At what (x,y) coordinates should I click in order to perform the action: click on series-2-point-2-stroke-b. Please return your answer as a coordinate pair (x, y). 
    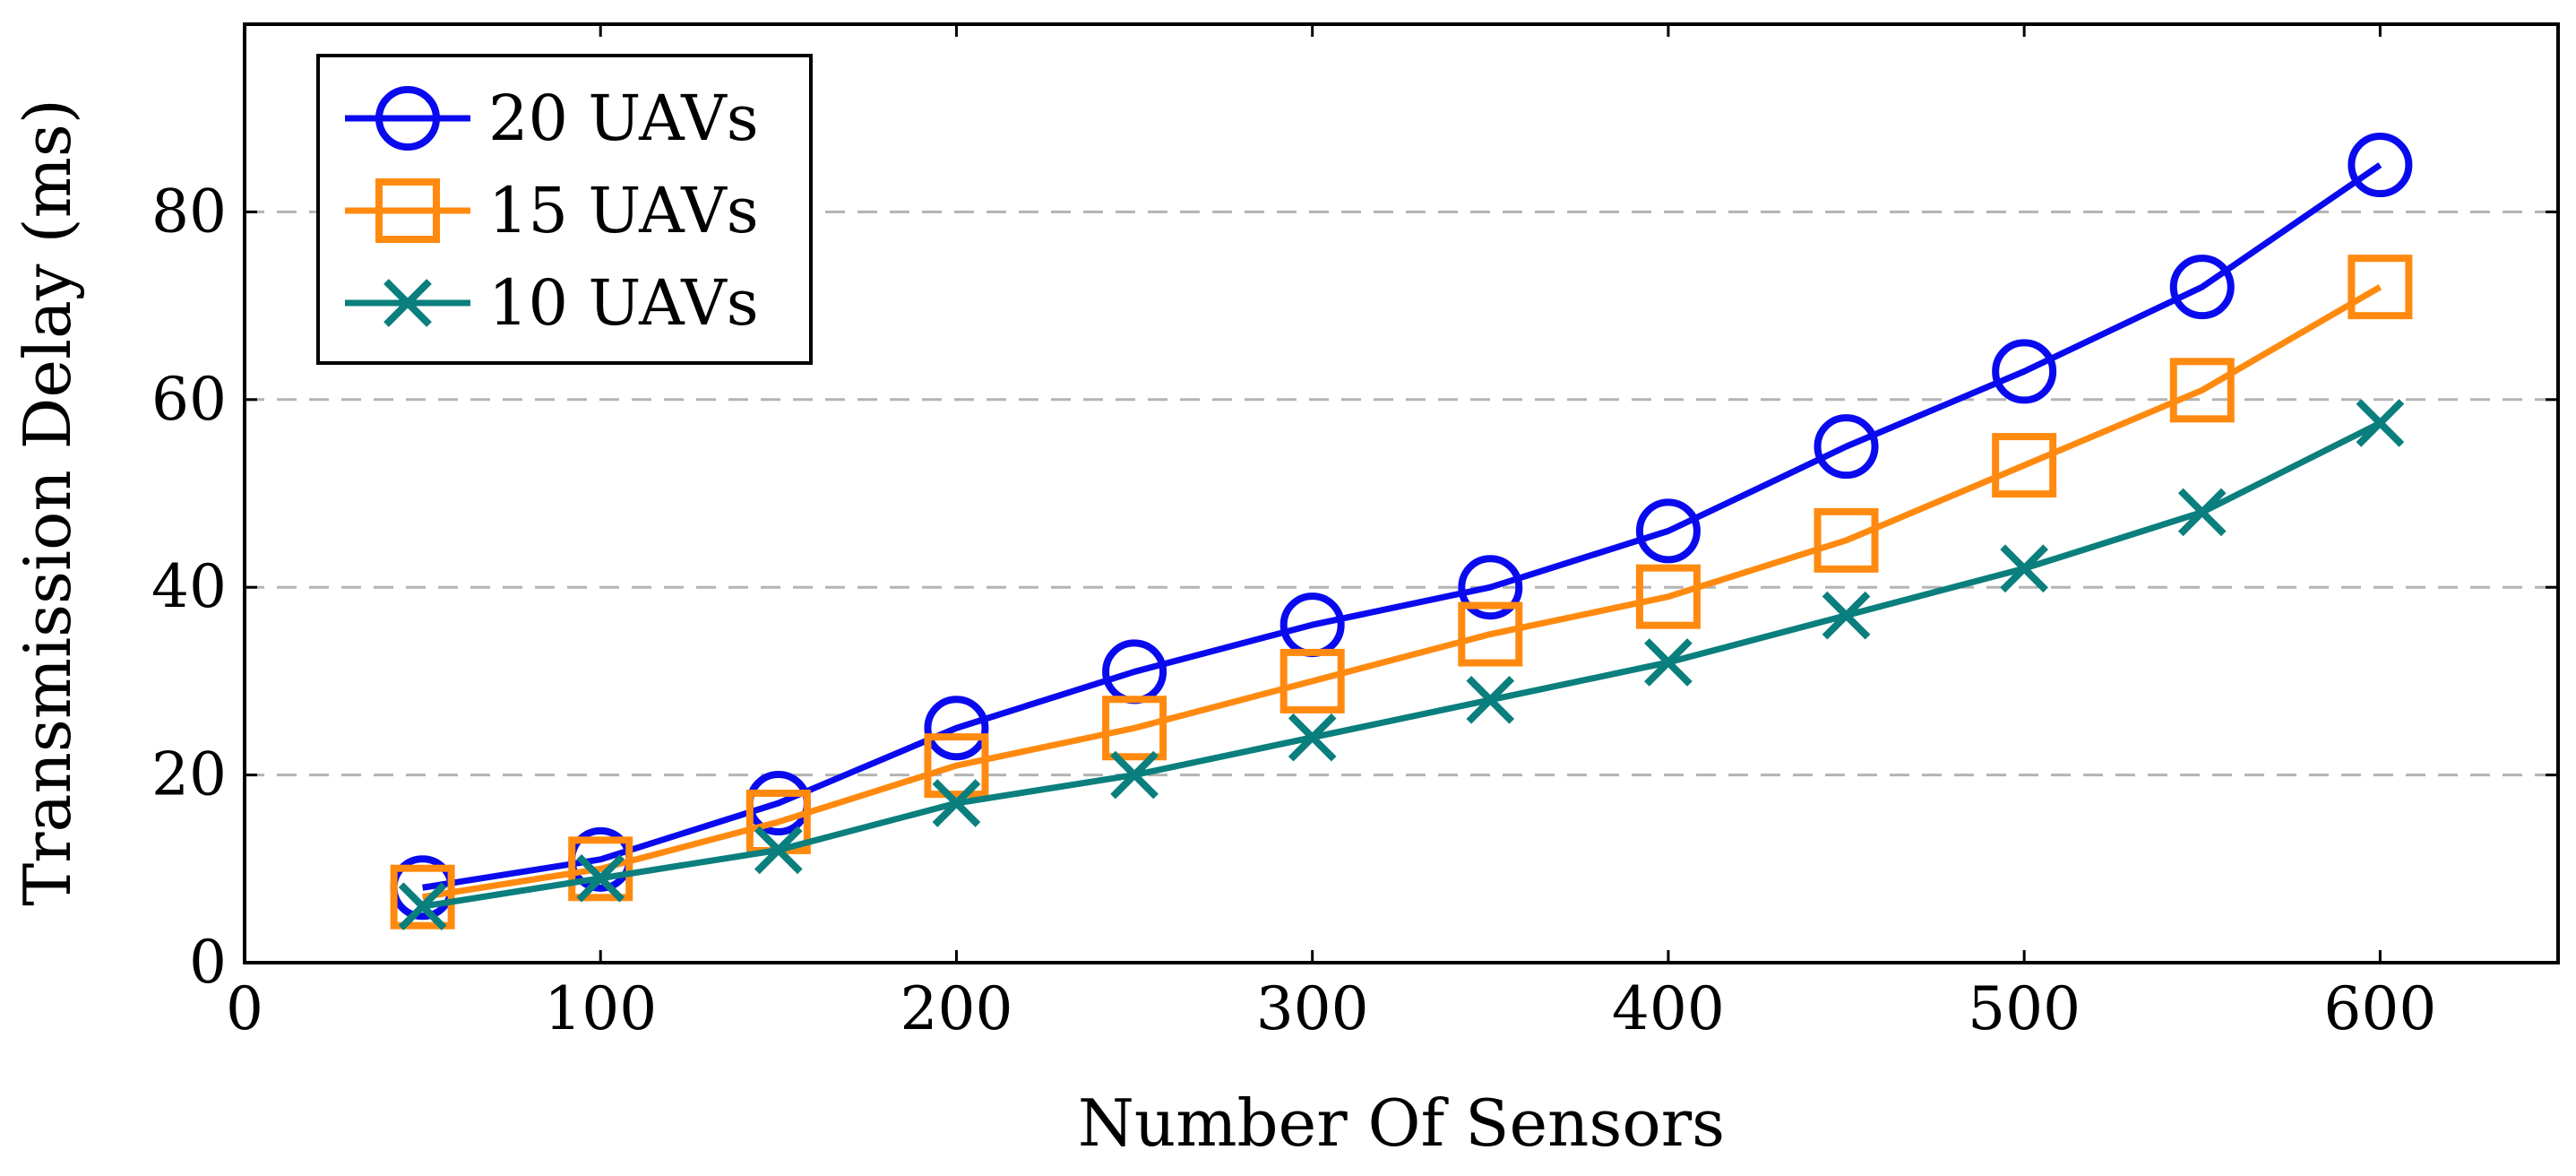
    Looking at the image, I should click on (779, 850).